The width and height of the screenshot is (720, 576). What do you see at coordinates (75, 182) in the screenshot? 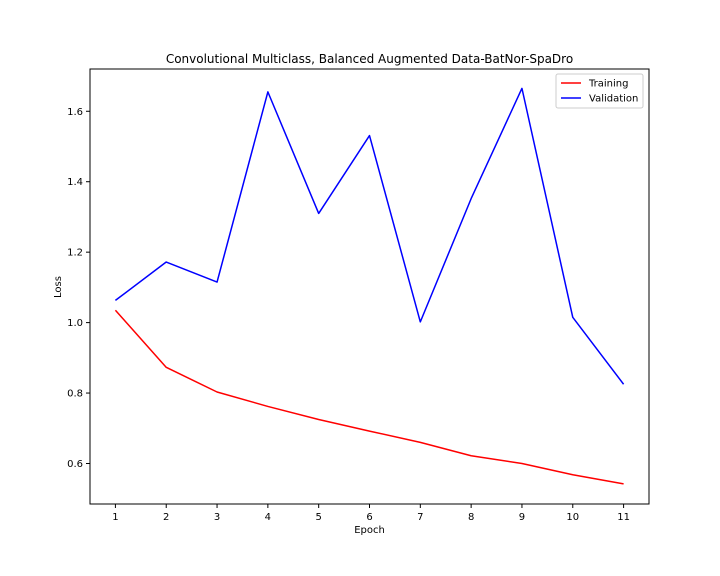
I see `y-tick-label: 1.4` at bounding box center [75, 182].